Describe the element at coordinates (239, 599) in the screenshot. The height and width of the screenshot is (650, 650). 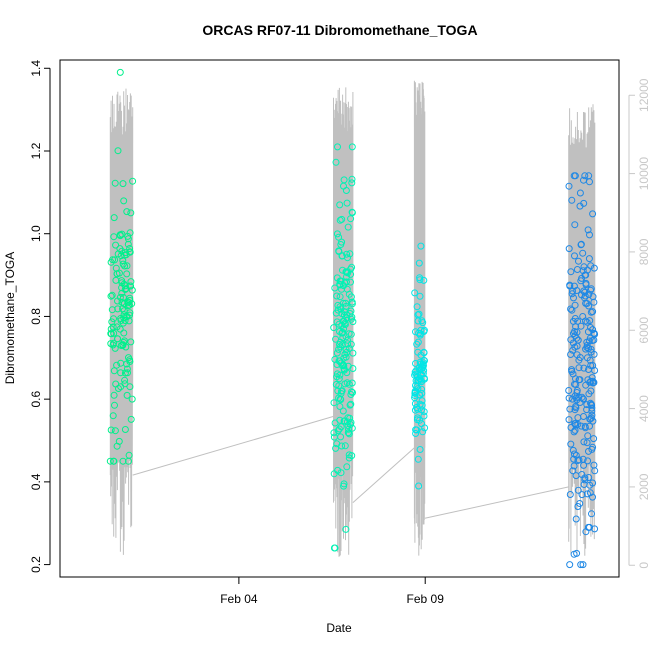
I see `x-tick-label: Feb 04` at that location.